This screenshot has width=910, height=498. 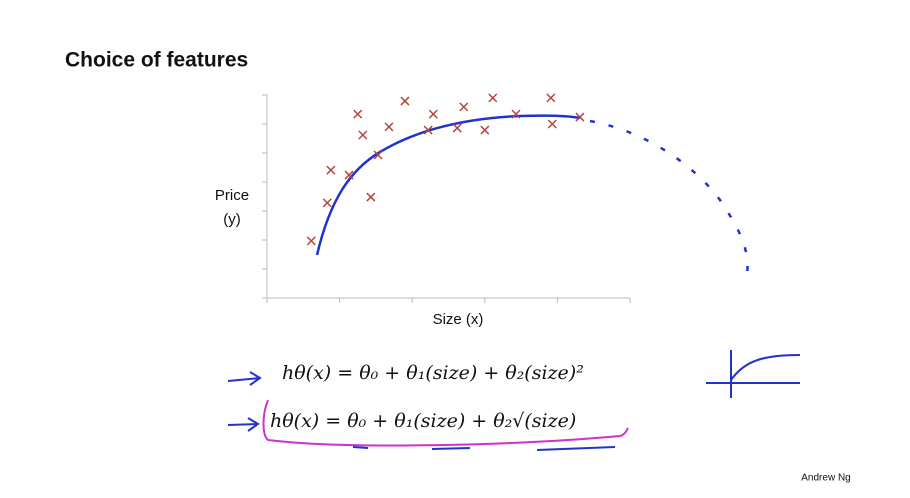 What do you see at coordinates (669, 197) in the screenshot?
I see `extrapolation-curve` at bounding box center [669, 197].